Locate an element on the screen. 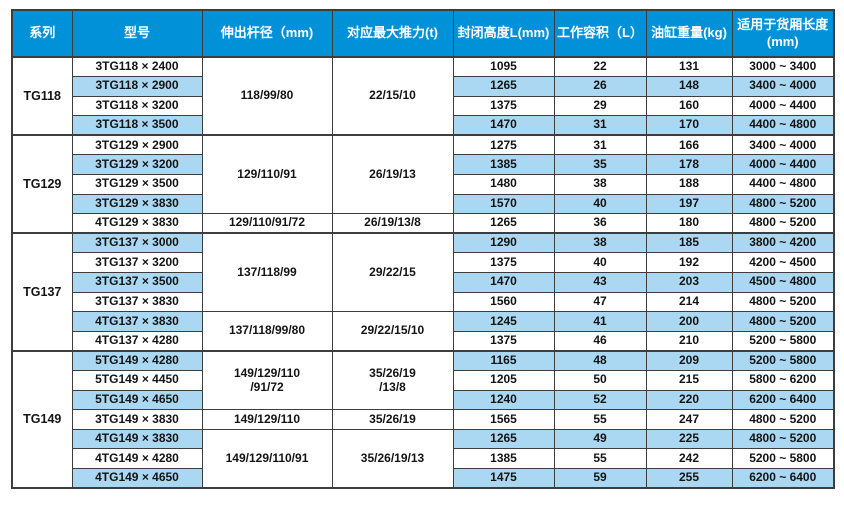  cylinder-weight-cell: 210 is located at coordinates (689, 341).